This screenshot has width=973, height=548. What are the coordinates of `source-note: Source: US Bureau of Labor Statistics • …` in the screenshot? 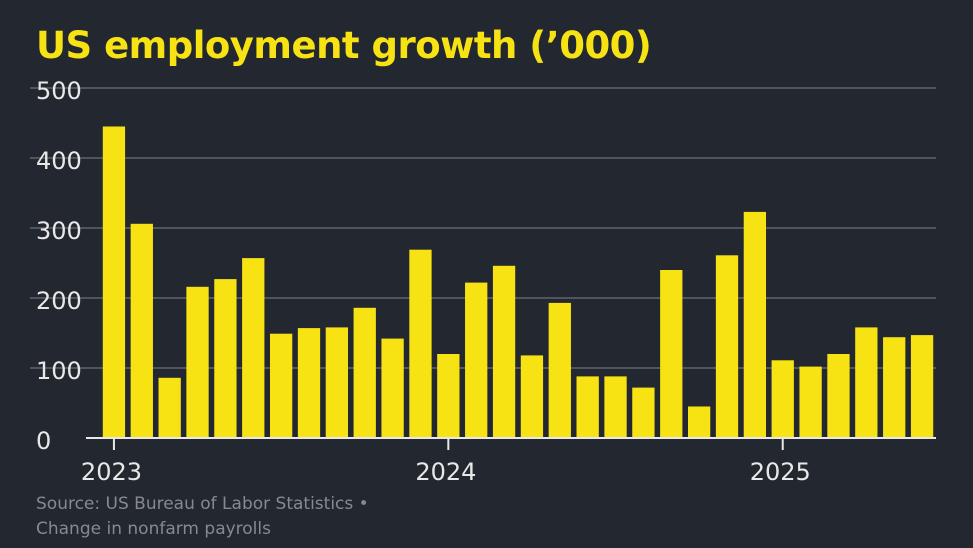 It's located at (202, 517).